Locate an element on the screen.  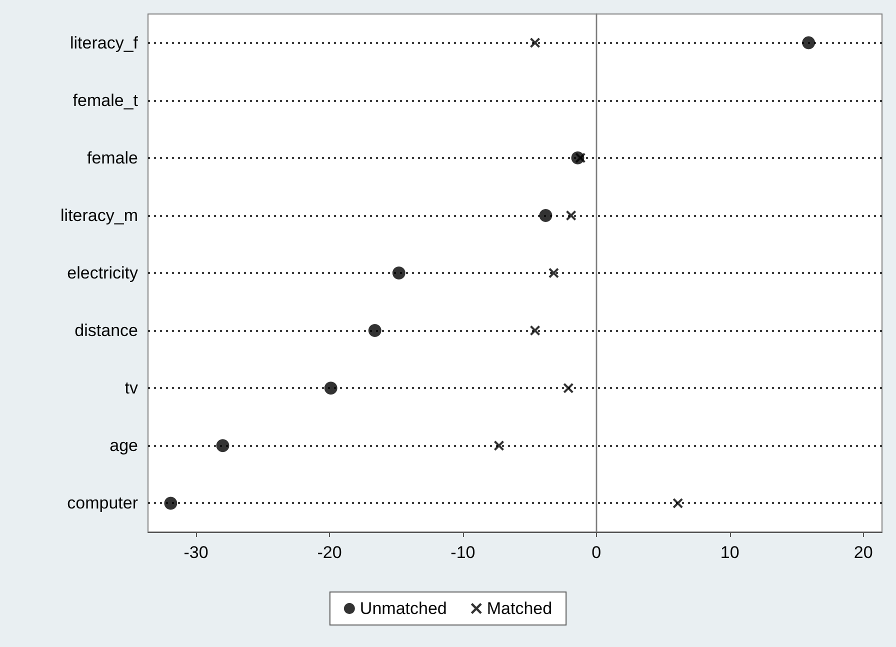
x-tick-label: -20 is located at coordinates (329, 552).